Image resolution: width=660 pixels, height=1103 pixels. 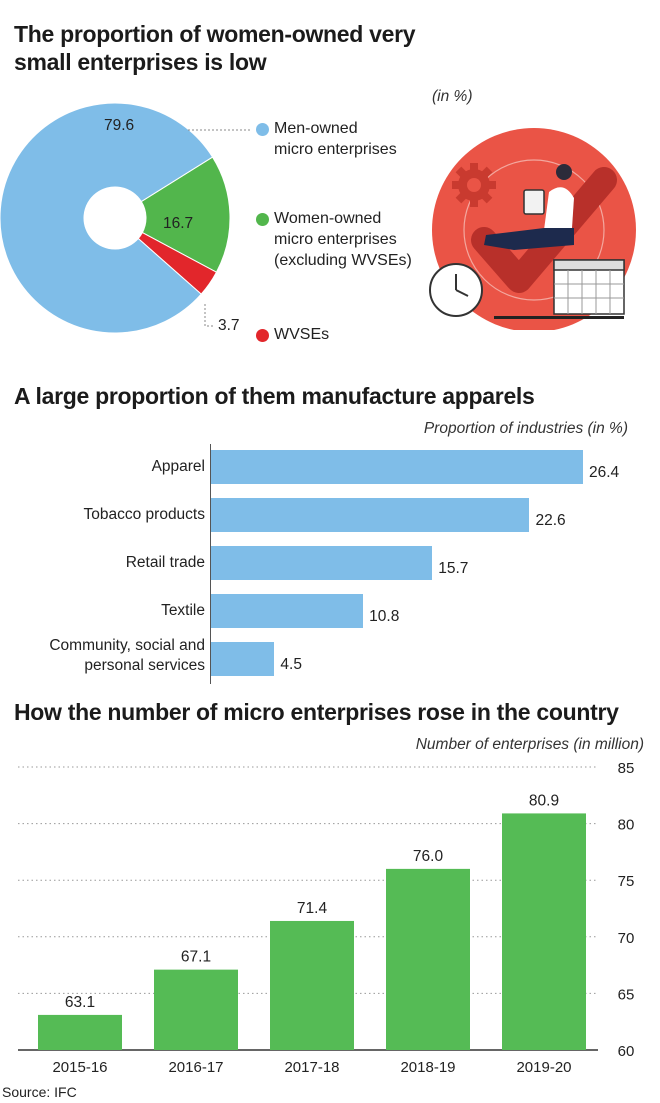 What do you see at coordinates (107, 218) in the screenshot?
I see `donut-slice-men` at bounding box center [107, 218].